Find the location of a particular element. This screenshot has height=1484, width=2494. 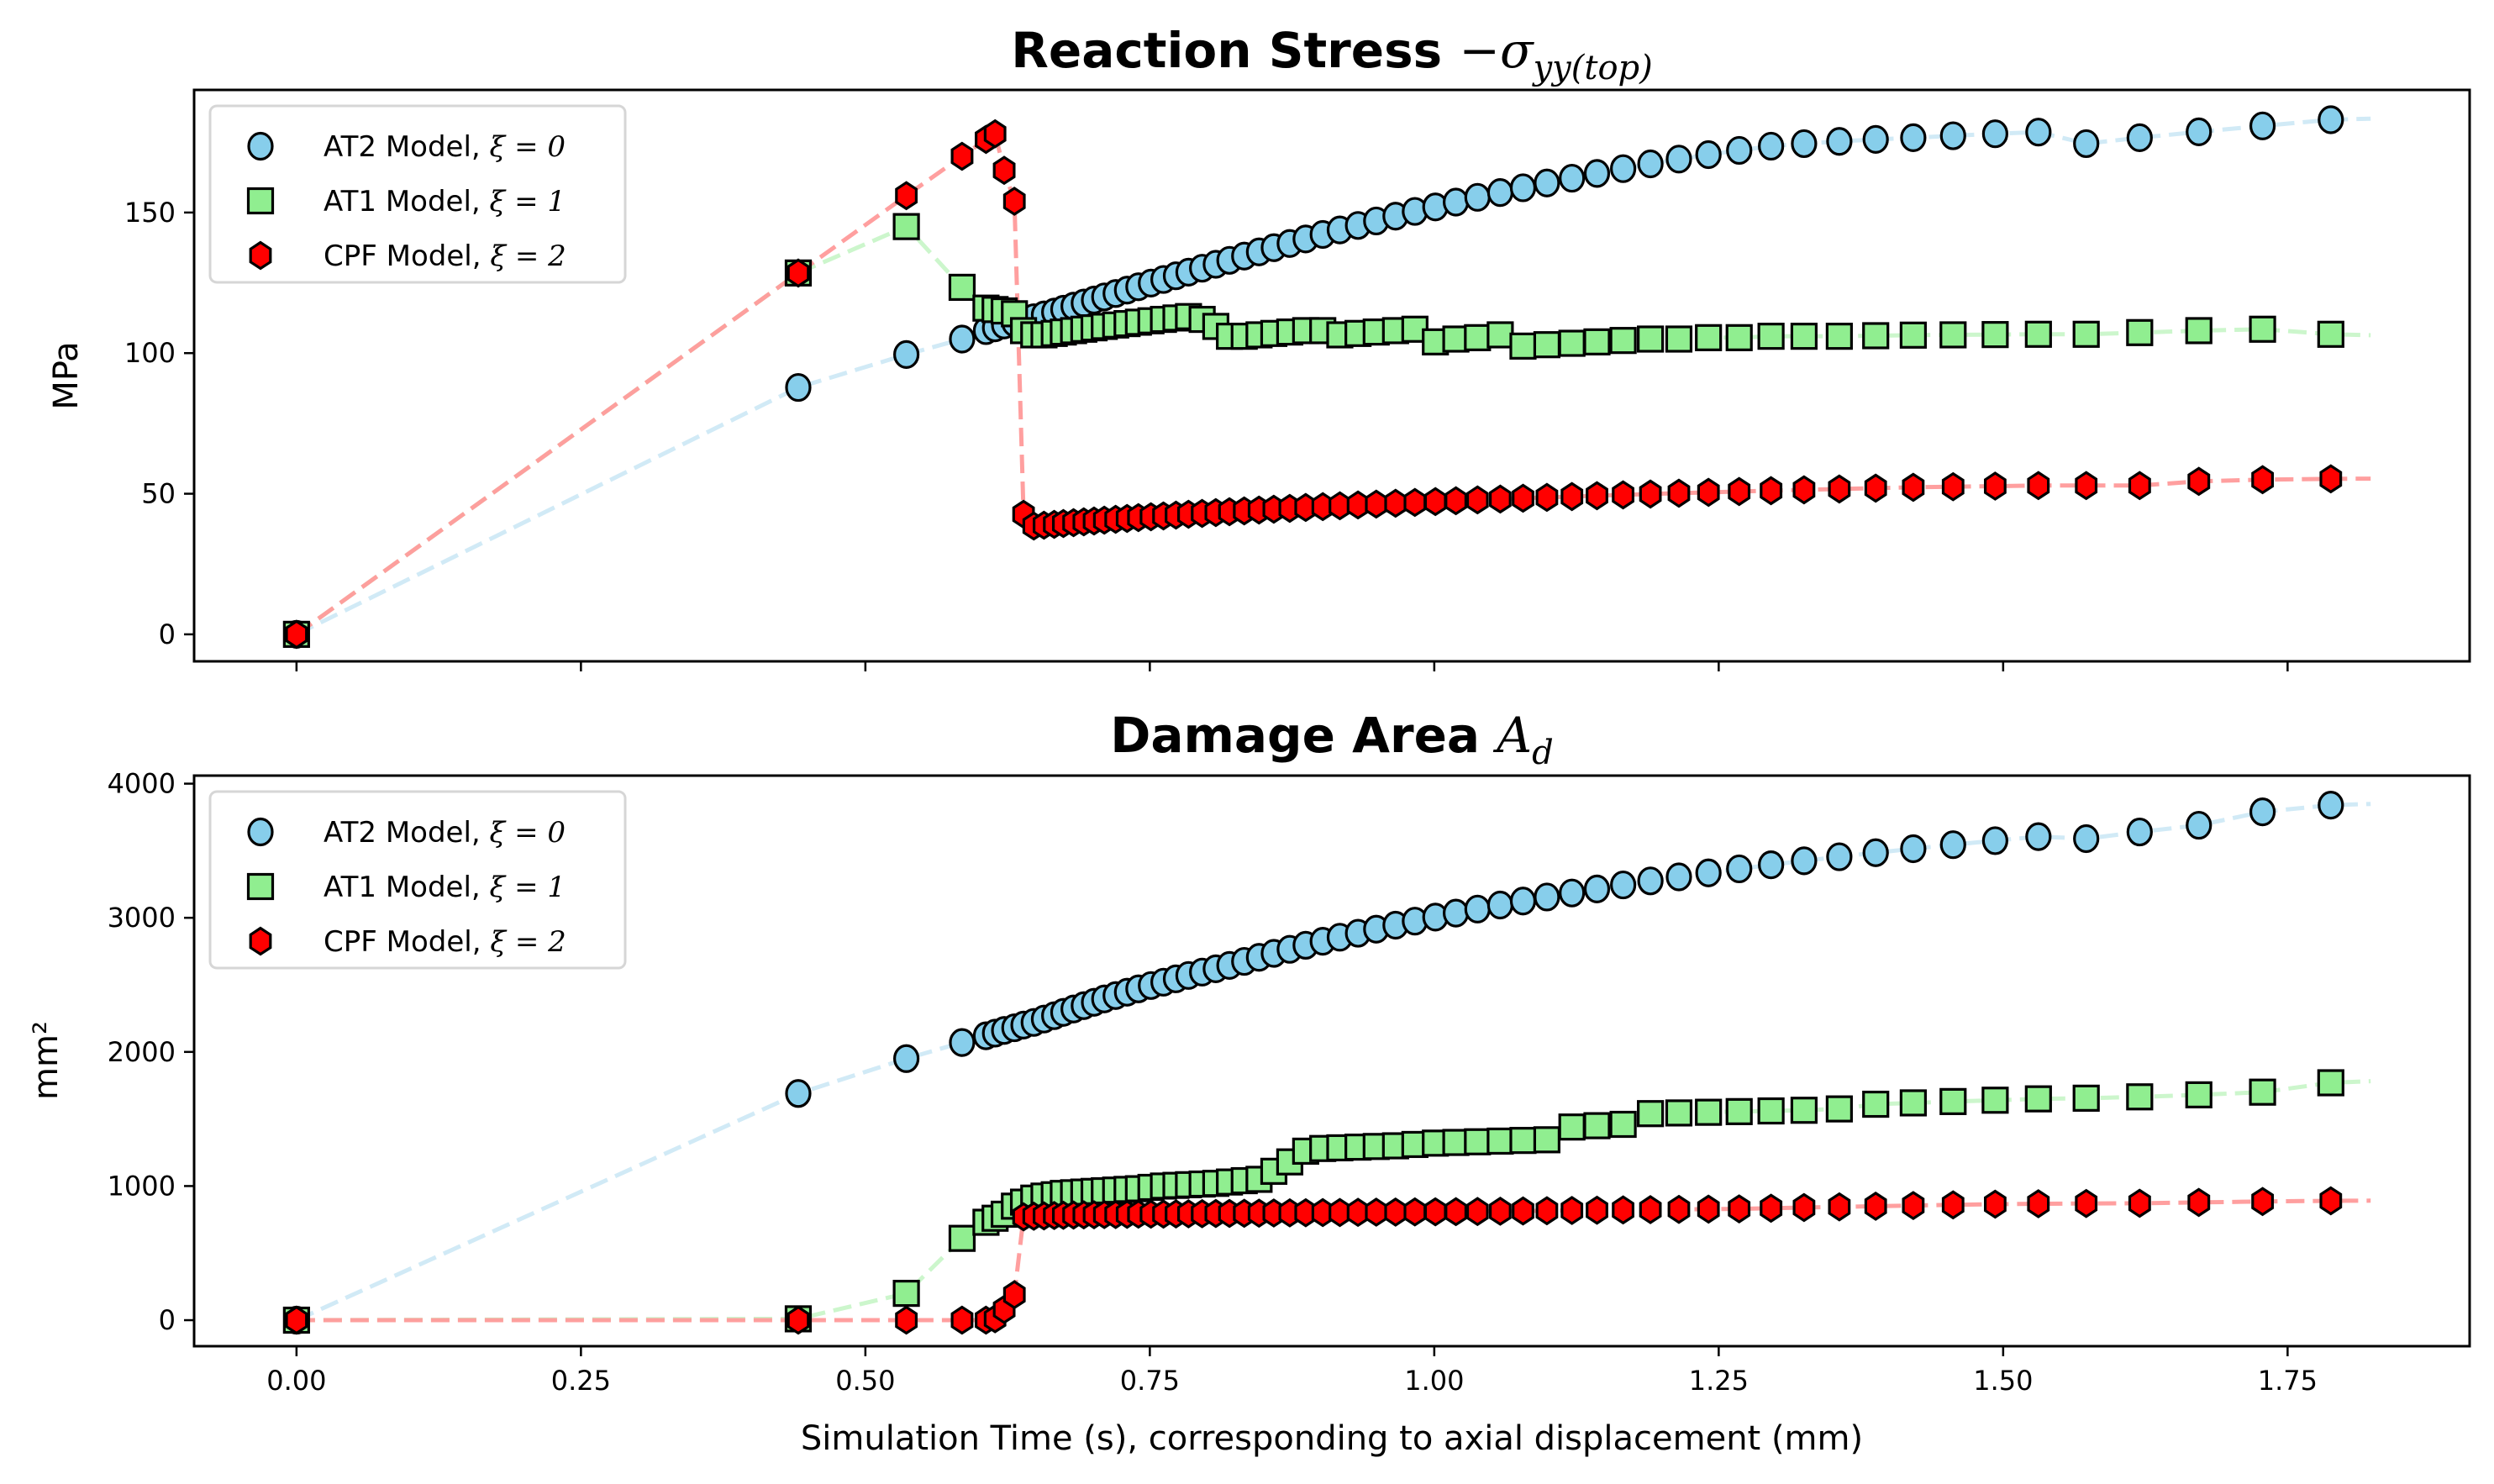

title-math-symbol: A is located at coordinates (1512, 736).